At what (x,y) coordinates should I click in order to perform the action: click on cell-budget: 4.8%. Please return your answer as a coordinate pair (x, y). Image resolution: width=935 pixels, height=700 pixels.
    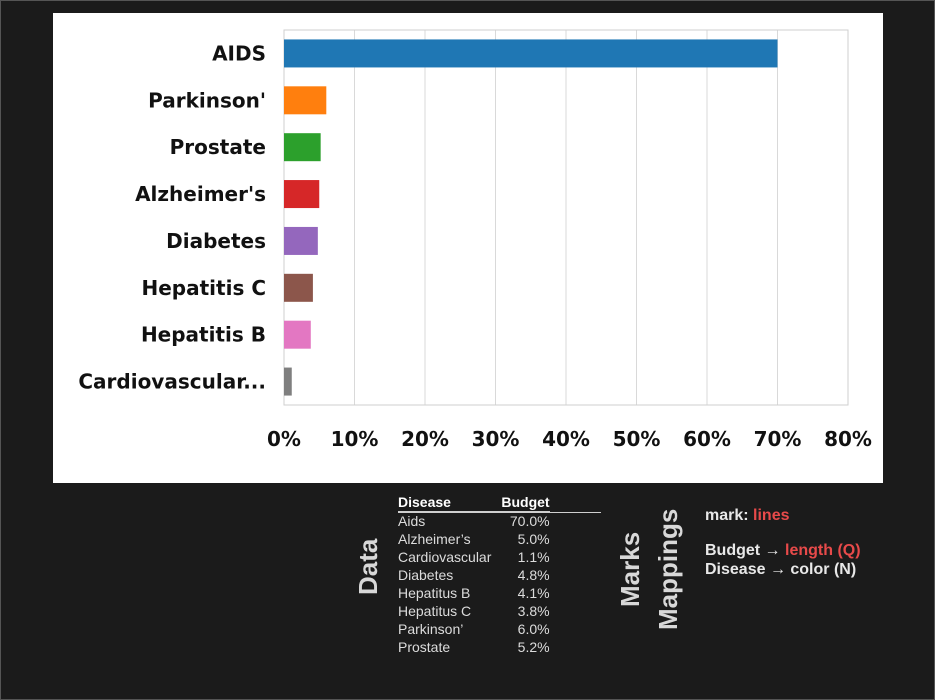
    Looking at the image, I should click on (533, 575).